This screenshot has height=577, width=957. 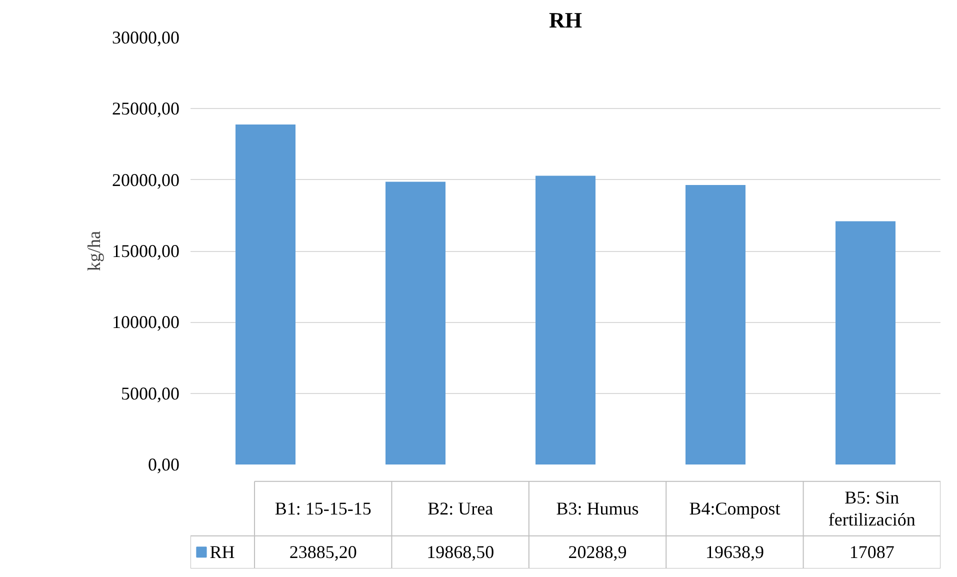 I want to click on y-tick-label: 30000,00, so click(x=146, y=38).